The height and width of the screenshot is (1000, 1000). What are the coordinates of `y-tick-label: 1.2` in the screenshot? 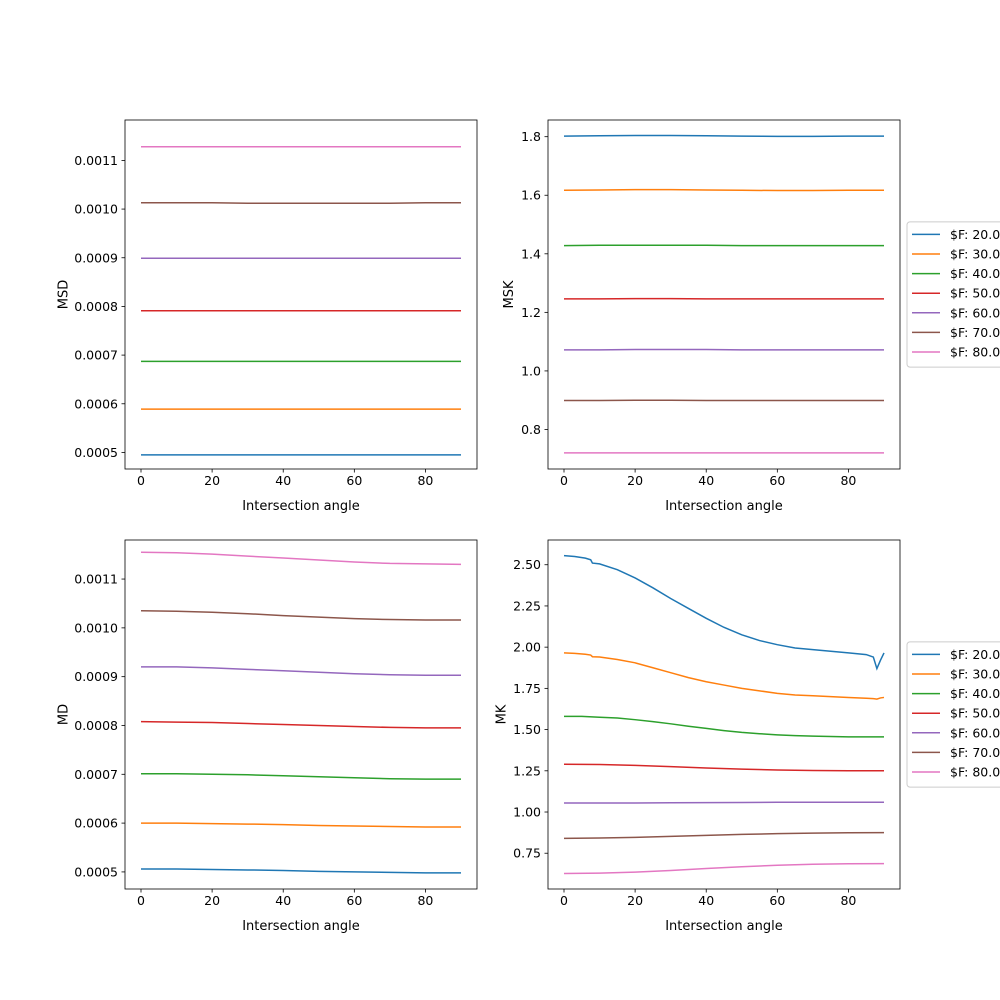 It's located at (531, 312).